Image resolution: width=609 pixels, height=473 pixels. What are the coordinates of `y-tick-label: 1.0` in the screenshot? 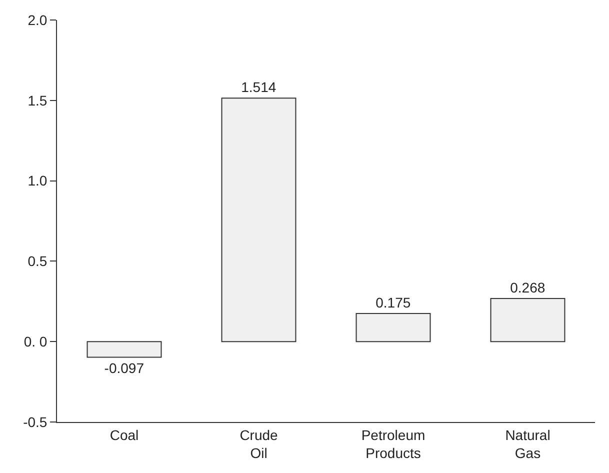 It's located at (38, 180).